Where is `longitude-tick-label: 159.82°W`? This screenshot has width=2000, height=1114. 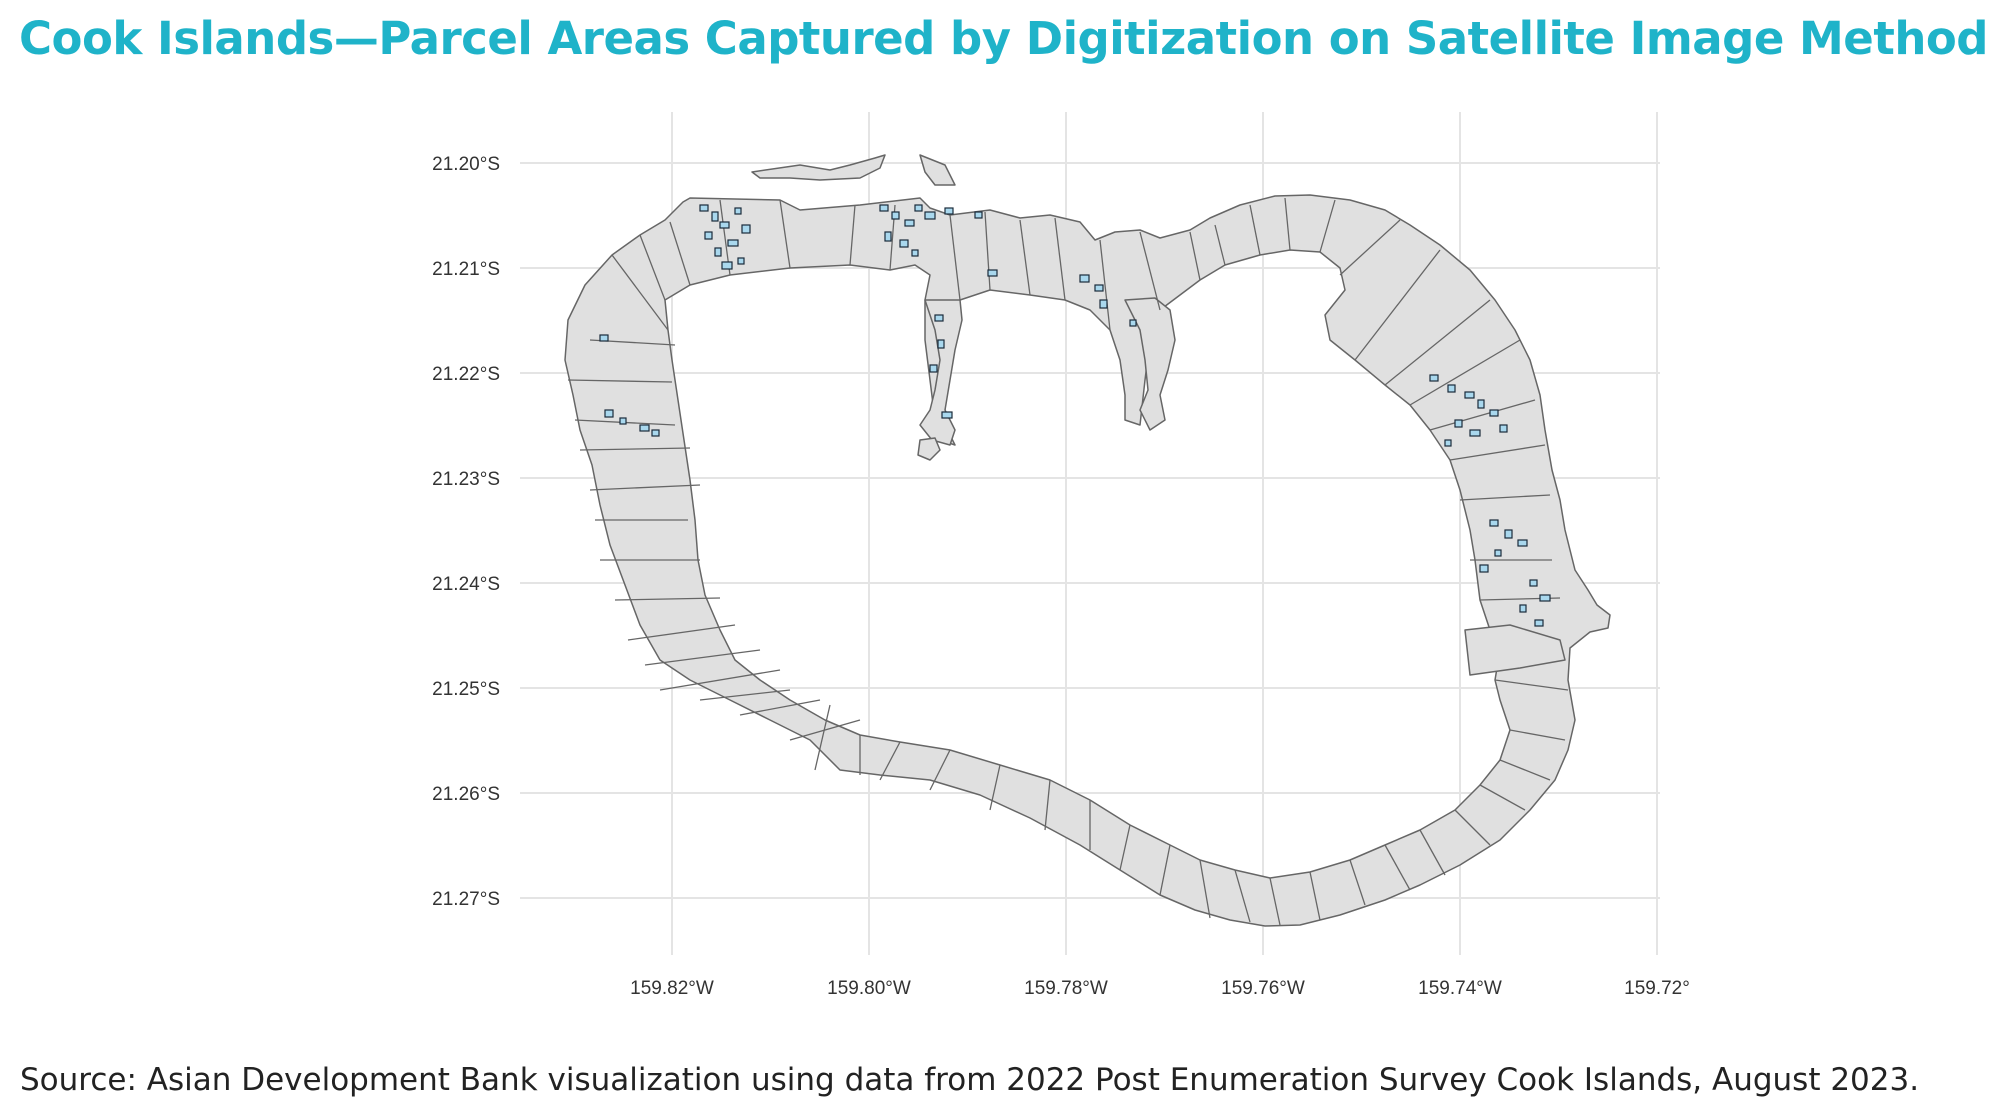 longitude-tick-label: 159.82°W is located at coordinates (672, 988).